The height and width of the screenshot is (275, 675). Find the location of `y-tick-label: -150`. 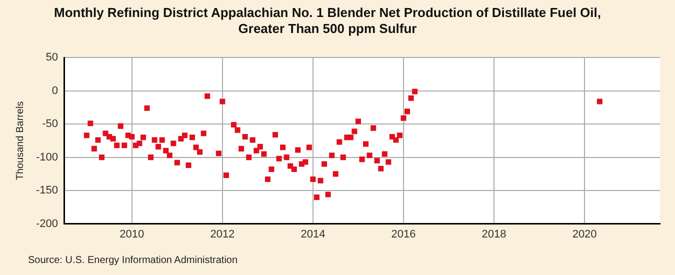

y-tick-label: -150 is located at coordinates (47, 190).